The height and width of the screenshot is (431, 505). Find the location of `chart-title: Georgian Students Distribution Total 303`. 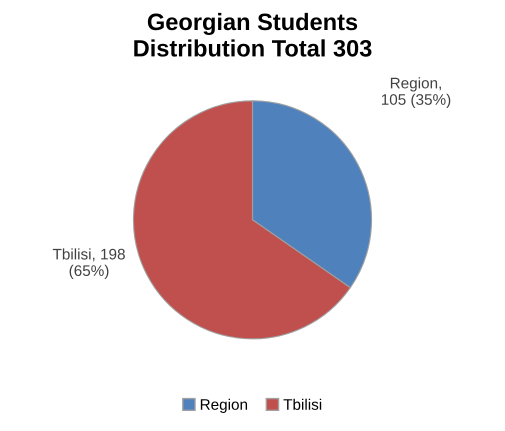

chart-title: Georgian Students Distribution Total 303 is located at coordinates (253, 34).